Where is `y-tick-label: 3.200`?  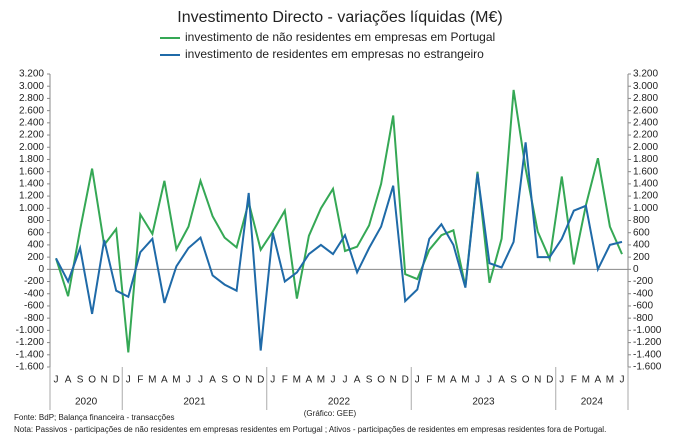 y-tick-label: 3.200 is located at coordinates (31, 74).